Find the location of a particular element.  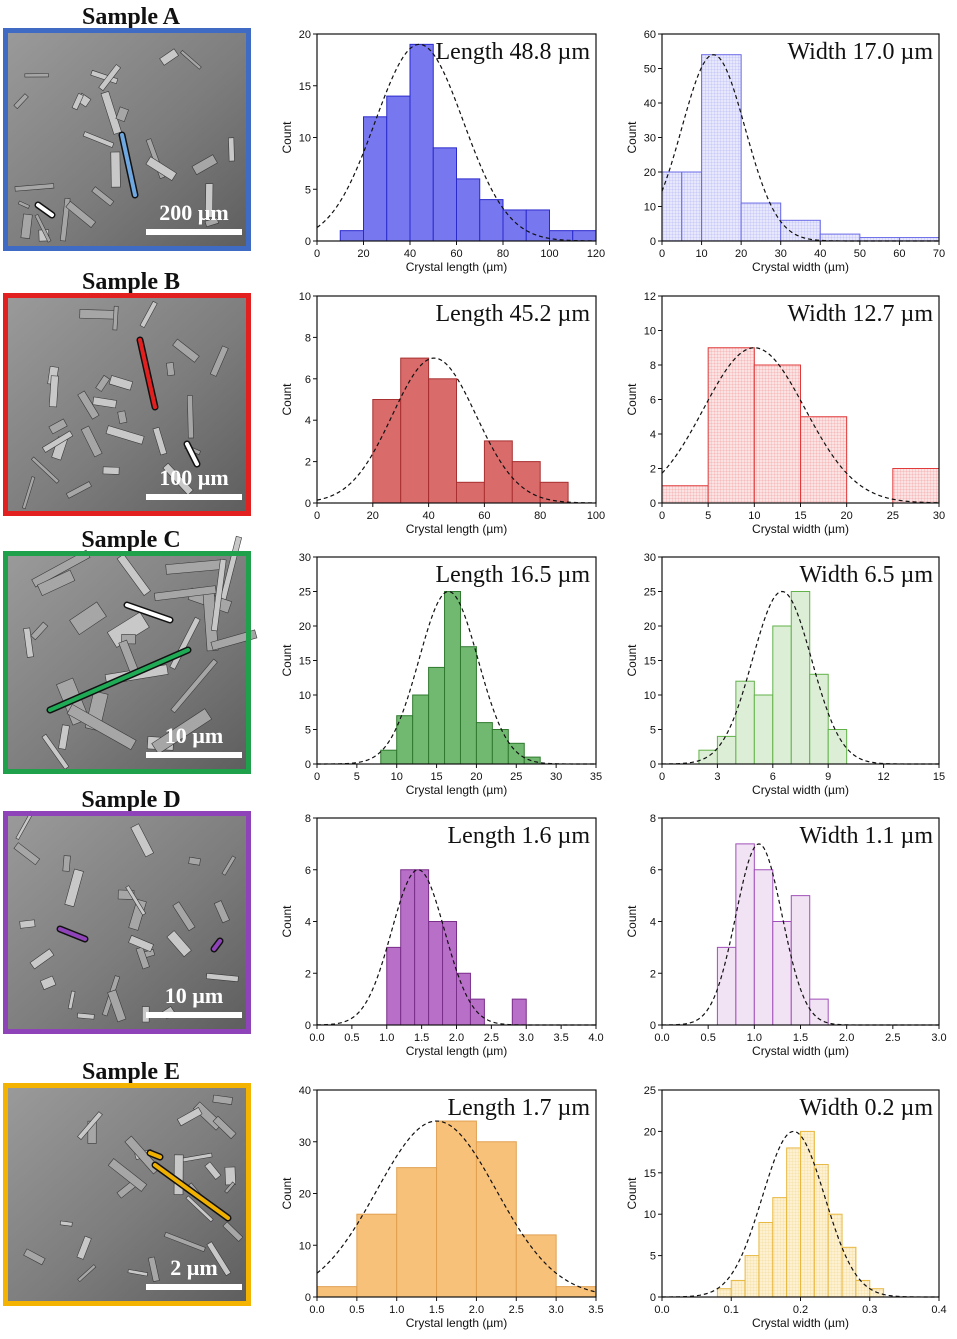

scale-bar-label: 2 µm is located at coordinates (194, 1267).